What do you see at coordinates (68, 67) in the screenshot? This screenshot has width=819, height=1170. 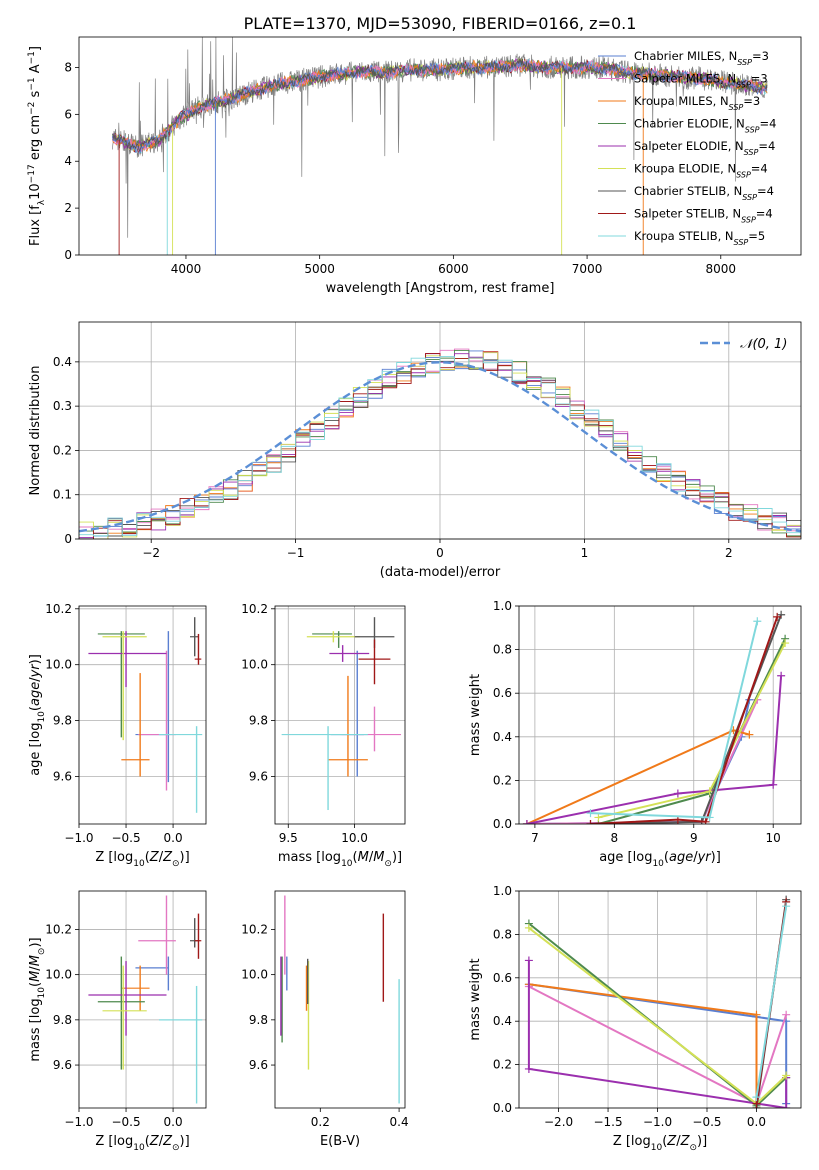 I see `tick-label-y: 8` at bounding box center [68, 67].